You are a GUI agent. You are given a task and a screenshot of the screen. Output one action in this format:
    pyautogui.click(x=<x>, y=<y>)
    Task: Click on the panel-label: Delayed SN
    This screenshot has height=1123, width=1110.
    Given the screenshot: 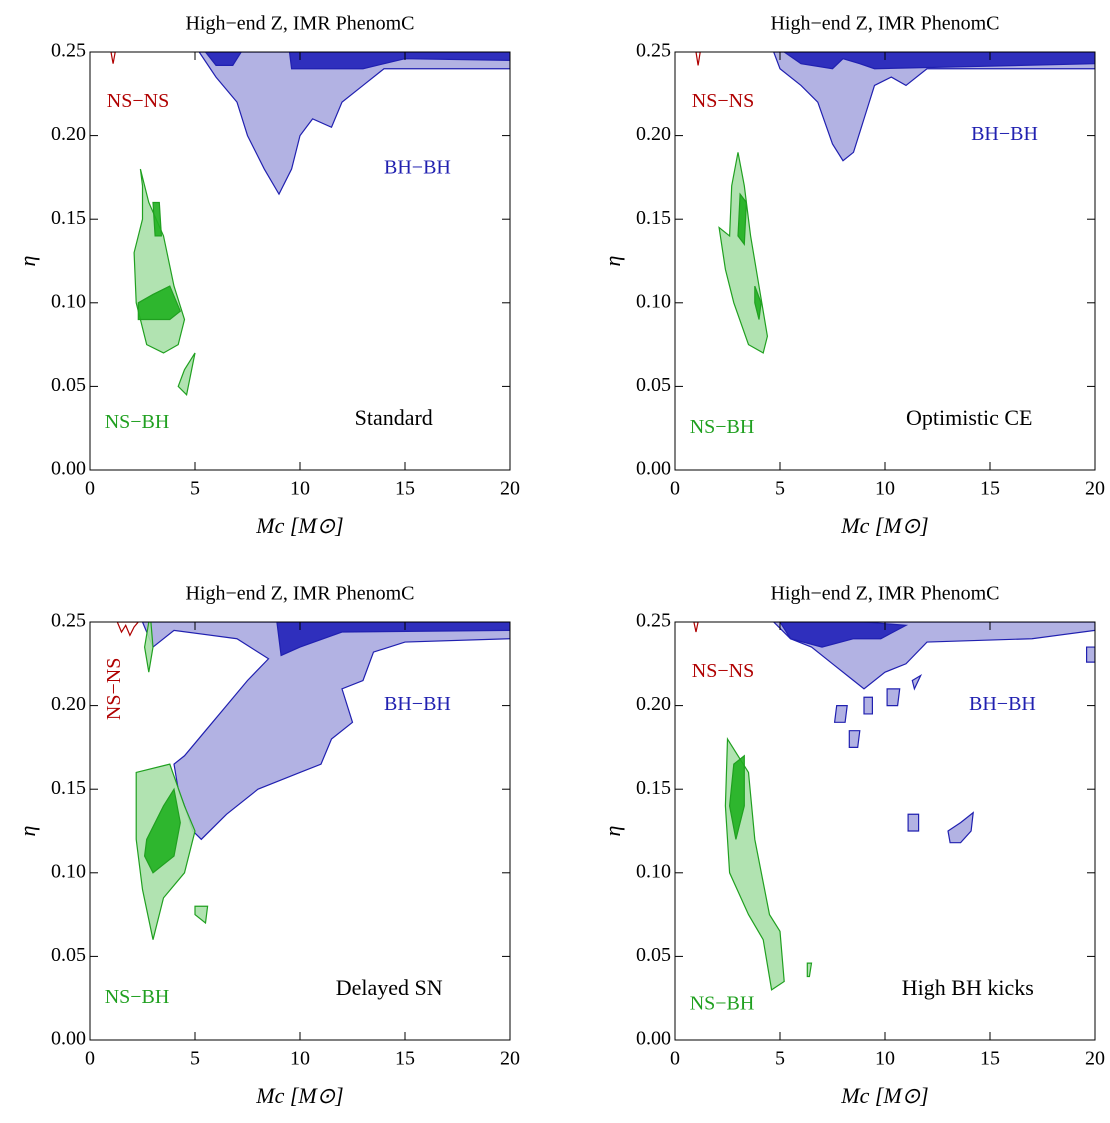 What is the action you would take?
    pyautogui.click(x=389, y=987)
    